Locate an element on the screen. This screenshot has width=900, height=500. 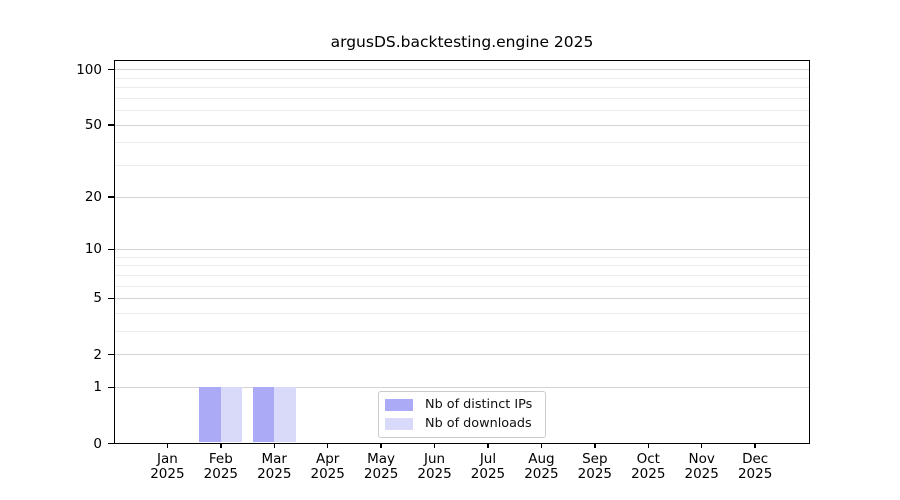
x-tick-label-sep: Sep 2025 is located at coordinates (595, 466).